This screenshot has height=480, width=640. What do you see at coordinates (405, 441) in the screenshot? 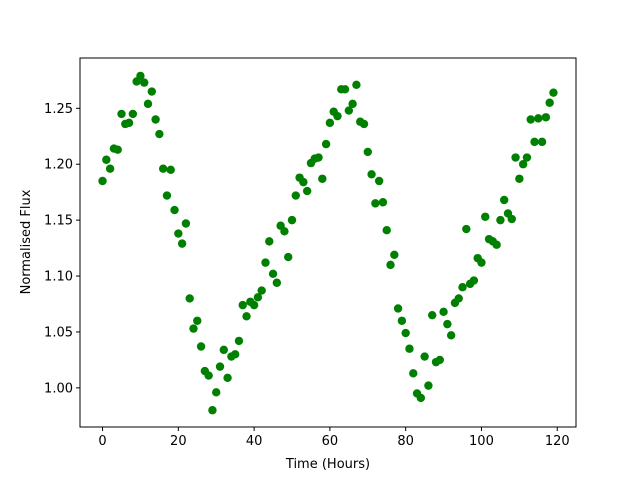
I see `x-tick-label: 80` at bounding box center [405, 441].